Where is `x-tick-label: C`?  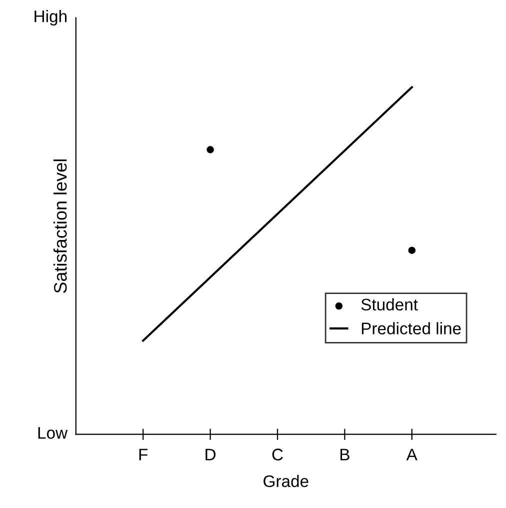 x-tick-label: C is located at coordinates (277, 454).